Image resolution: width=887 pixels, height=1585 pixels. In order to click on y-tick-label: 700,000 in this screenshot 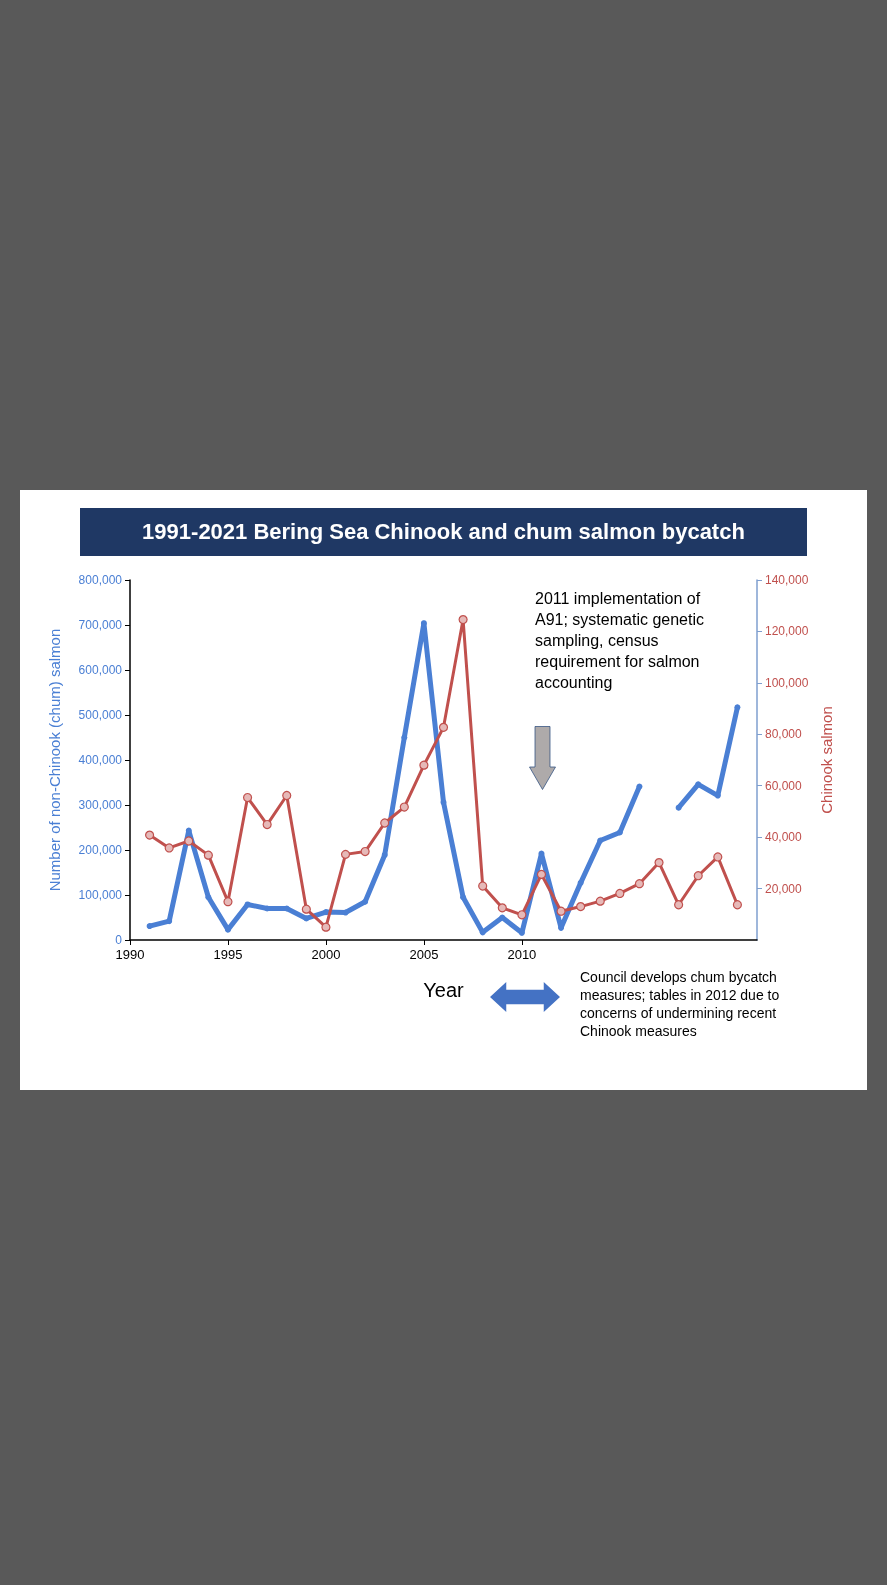, I will do `click(100, 625)`.